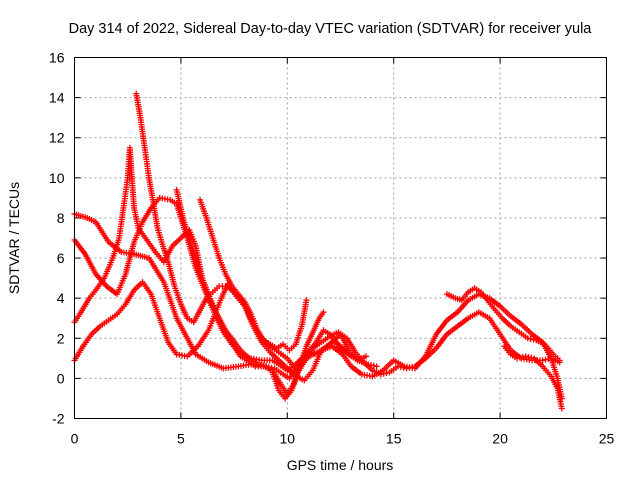  What do you see at coordinates (57, 58) in the screenshot?
I see `y-tick-label: 16` at bounding box center [57, 58].